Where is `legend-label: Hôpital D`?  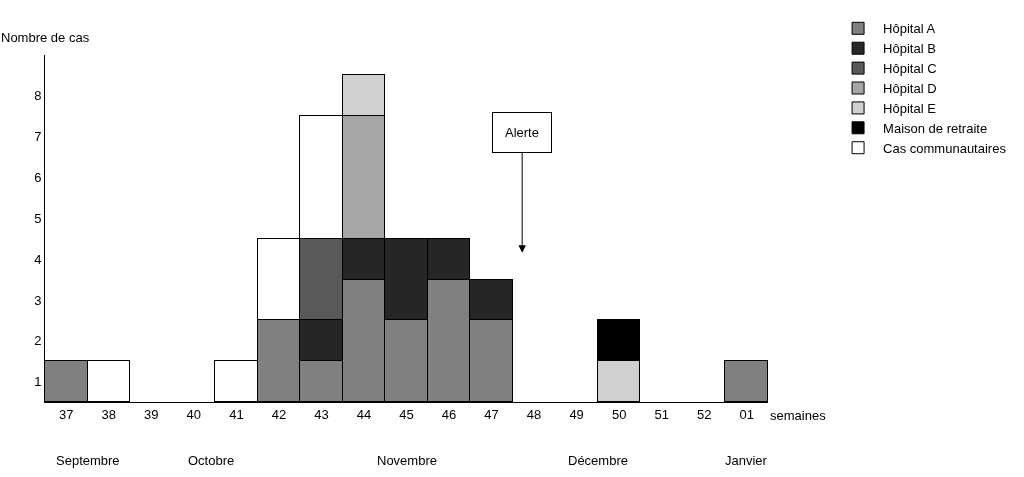 legend-label: Hôpital D is located at coordinates (910, 89).